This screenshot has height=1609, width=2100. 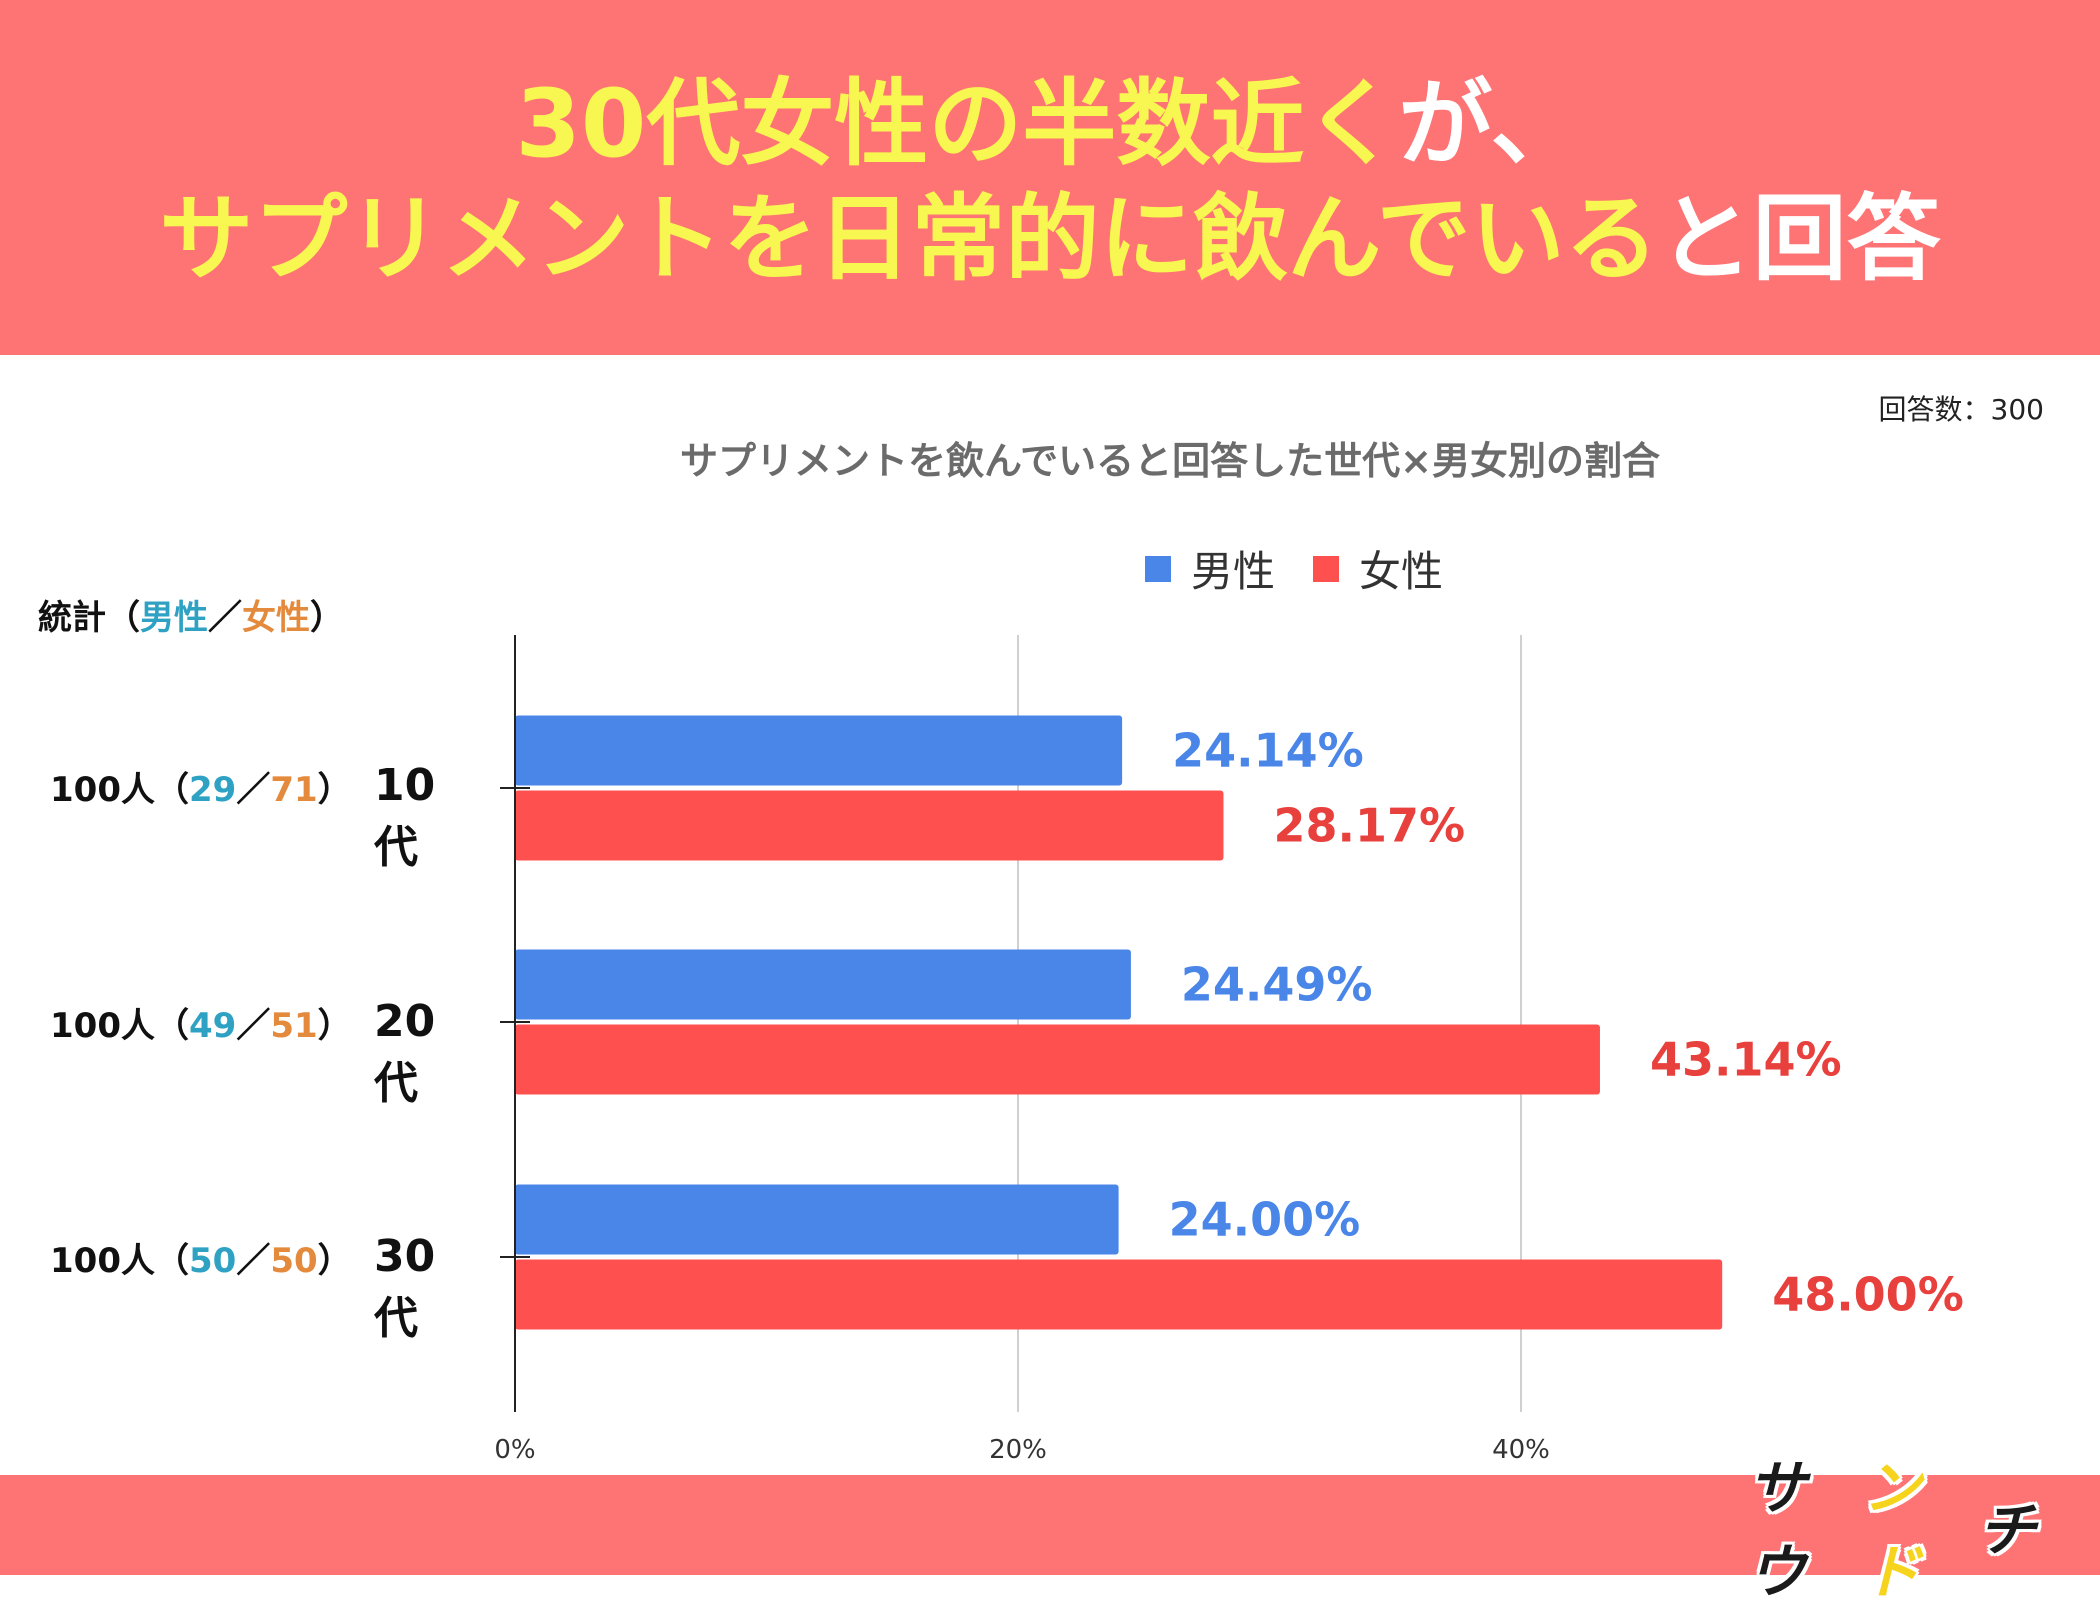 What do you see at coordinates (1265, 1220) in the screenshot?
I see `data-label-male-2: 24.00%` at bounding box center [1265, 1220].